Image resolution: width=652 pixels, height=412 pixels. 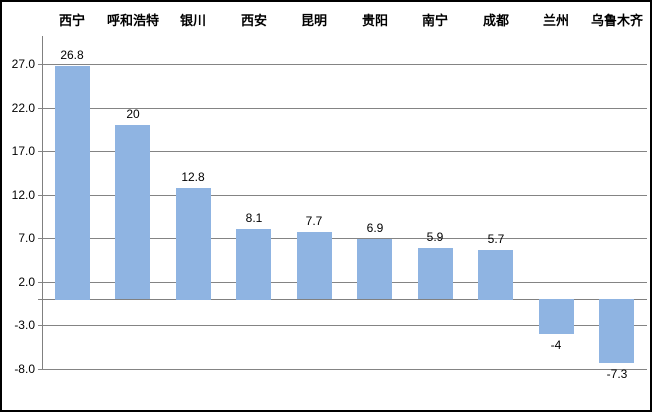 What do you see at coordinates (616, 331) in the screenshot?
I see `bar-乌鲁木齐` at bounding box center [616, 331].